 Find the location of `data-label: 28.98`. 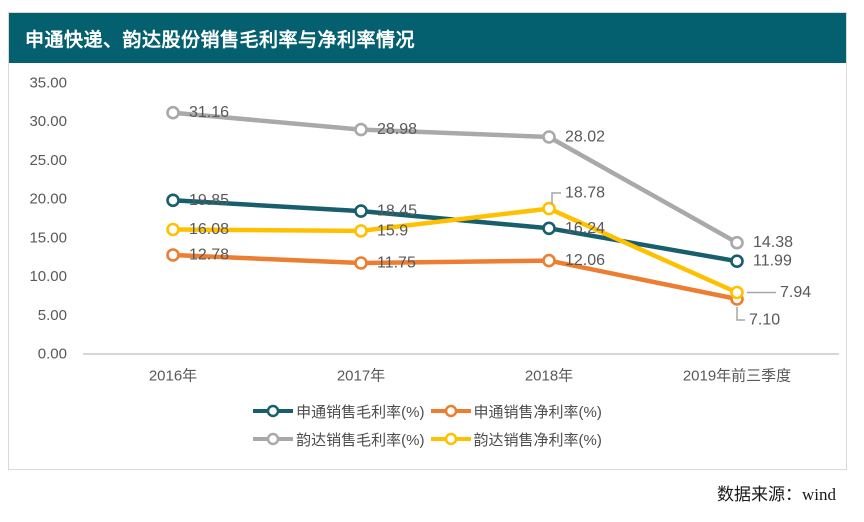

data-label: 28.98 is located at coordinates (397, 129).